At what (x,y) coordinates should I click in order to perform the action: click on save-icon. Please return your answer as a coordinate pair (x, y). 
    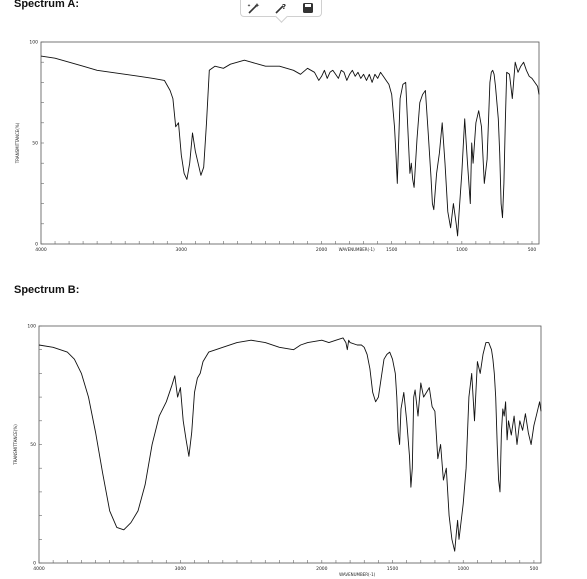
    Looking at the image, I should click on (308, 8).